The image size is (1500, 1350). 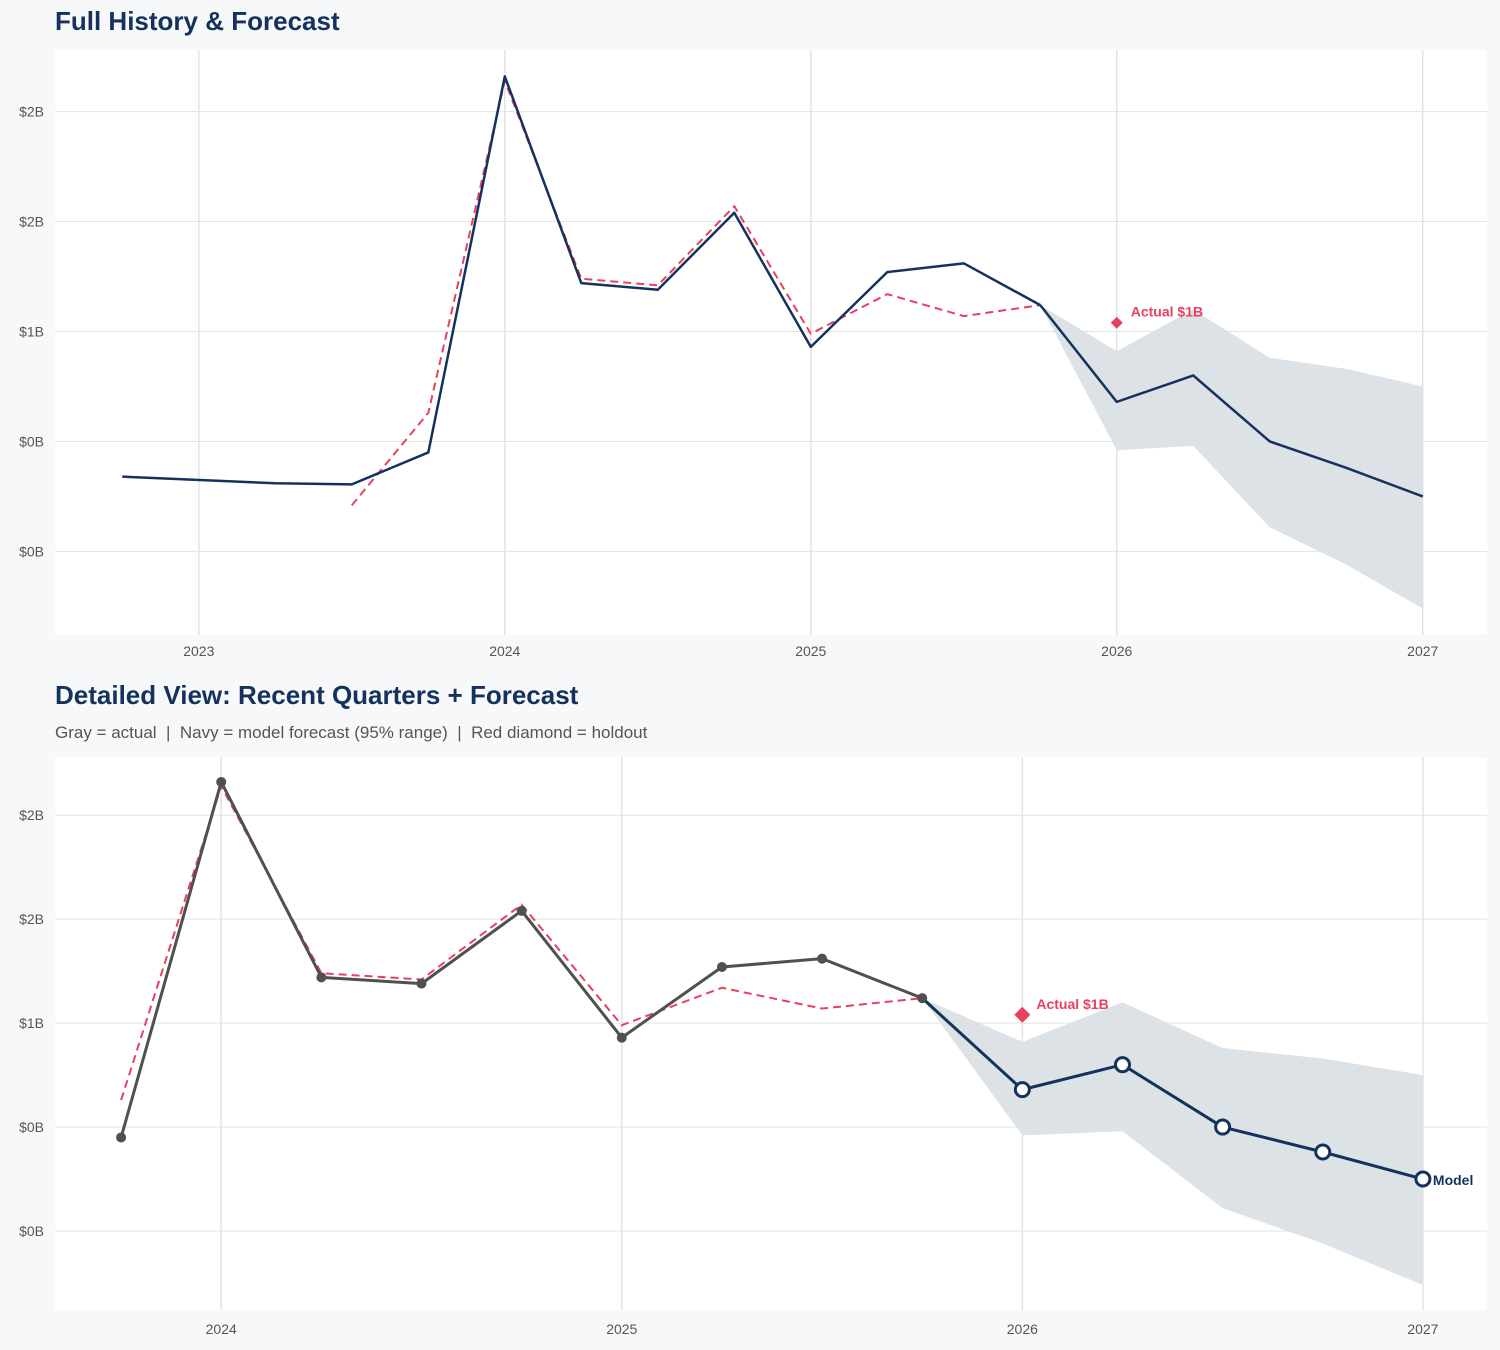 What do you see at coordinates (197, 21) in the screenshot?
I see `chart-1-title: Full History & Forecast` at bounding box center [197, 21].